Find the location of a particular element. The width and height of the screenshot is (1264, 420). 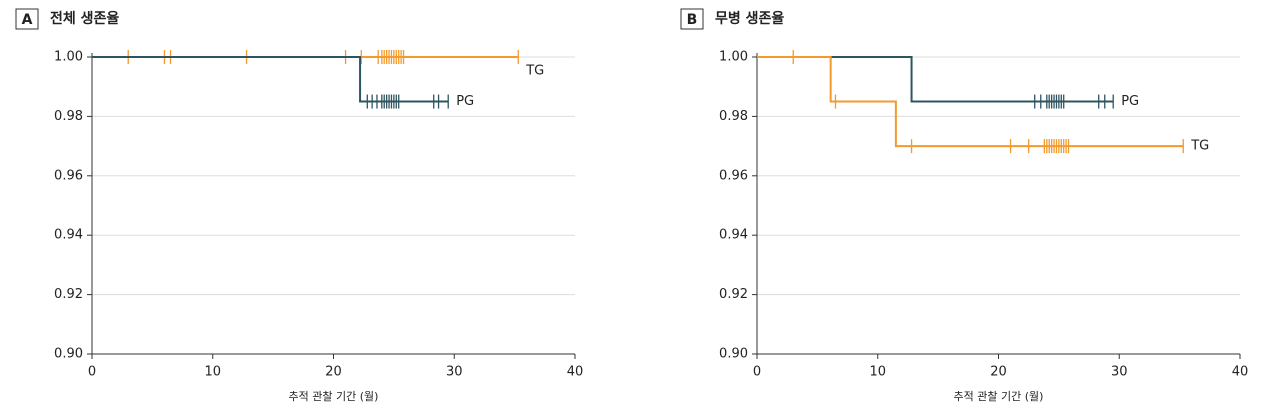

panel-label: B is located at coordinates (692, 20).